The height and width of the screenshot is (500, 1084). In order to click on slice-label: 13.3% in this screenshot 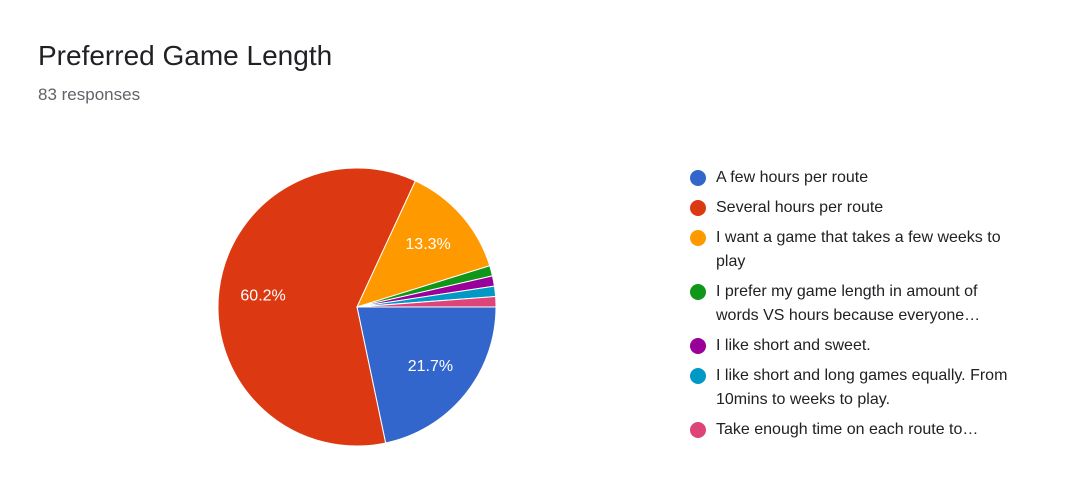, I will do `click(427, 244)`.